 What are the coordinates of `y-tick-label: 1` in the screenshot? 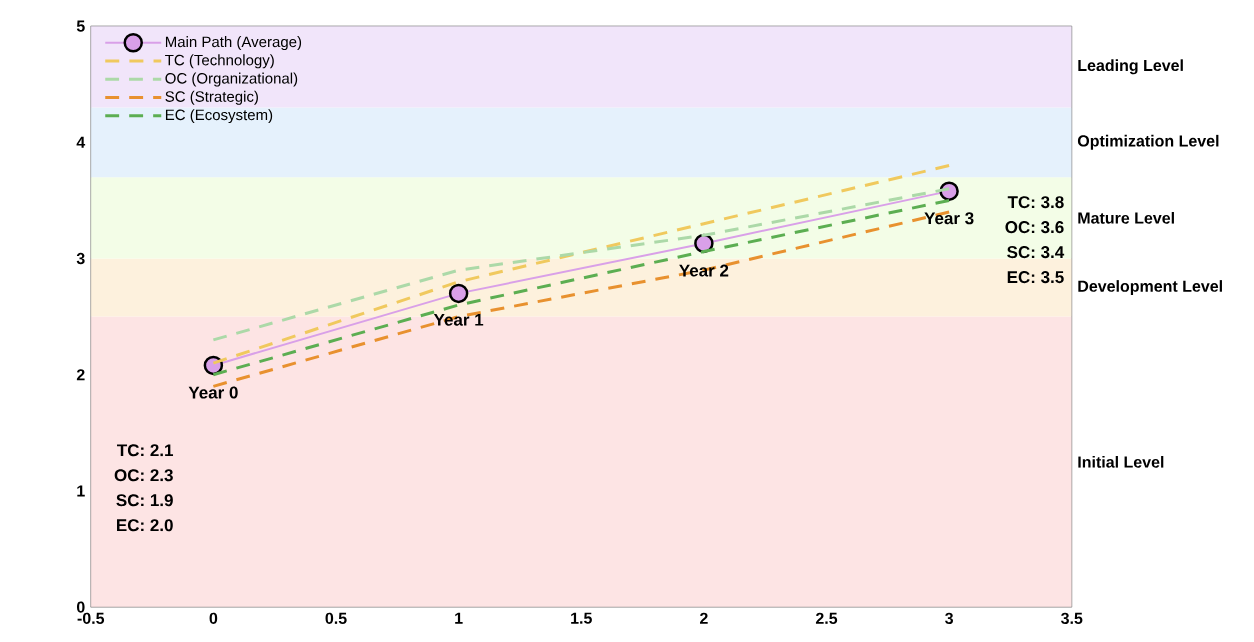 It's located at (81, 491).